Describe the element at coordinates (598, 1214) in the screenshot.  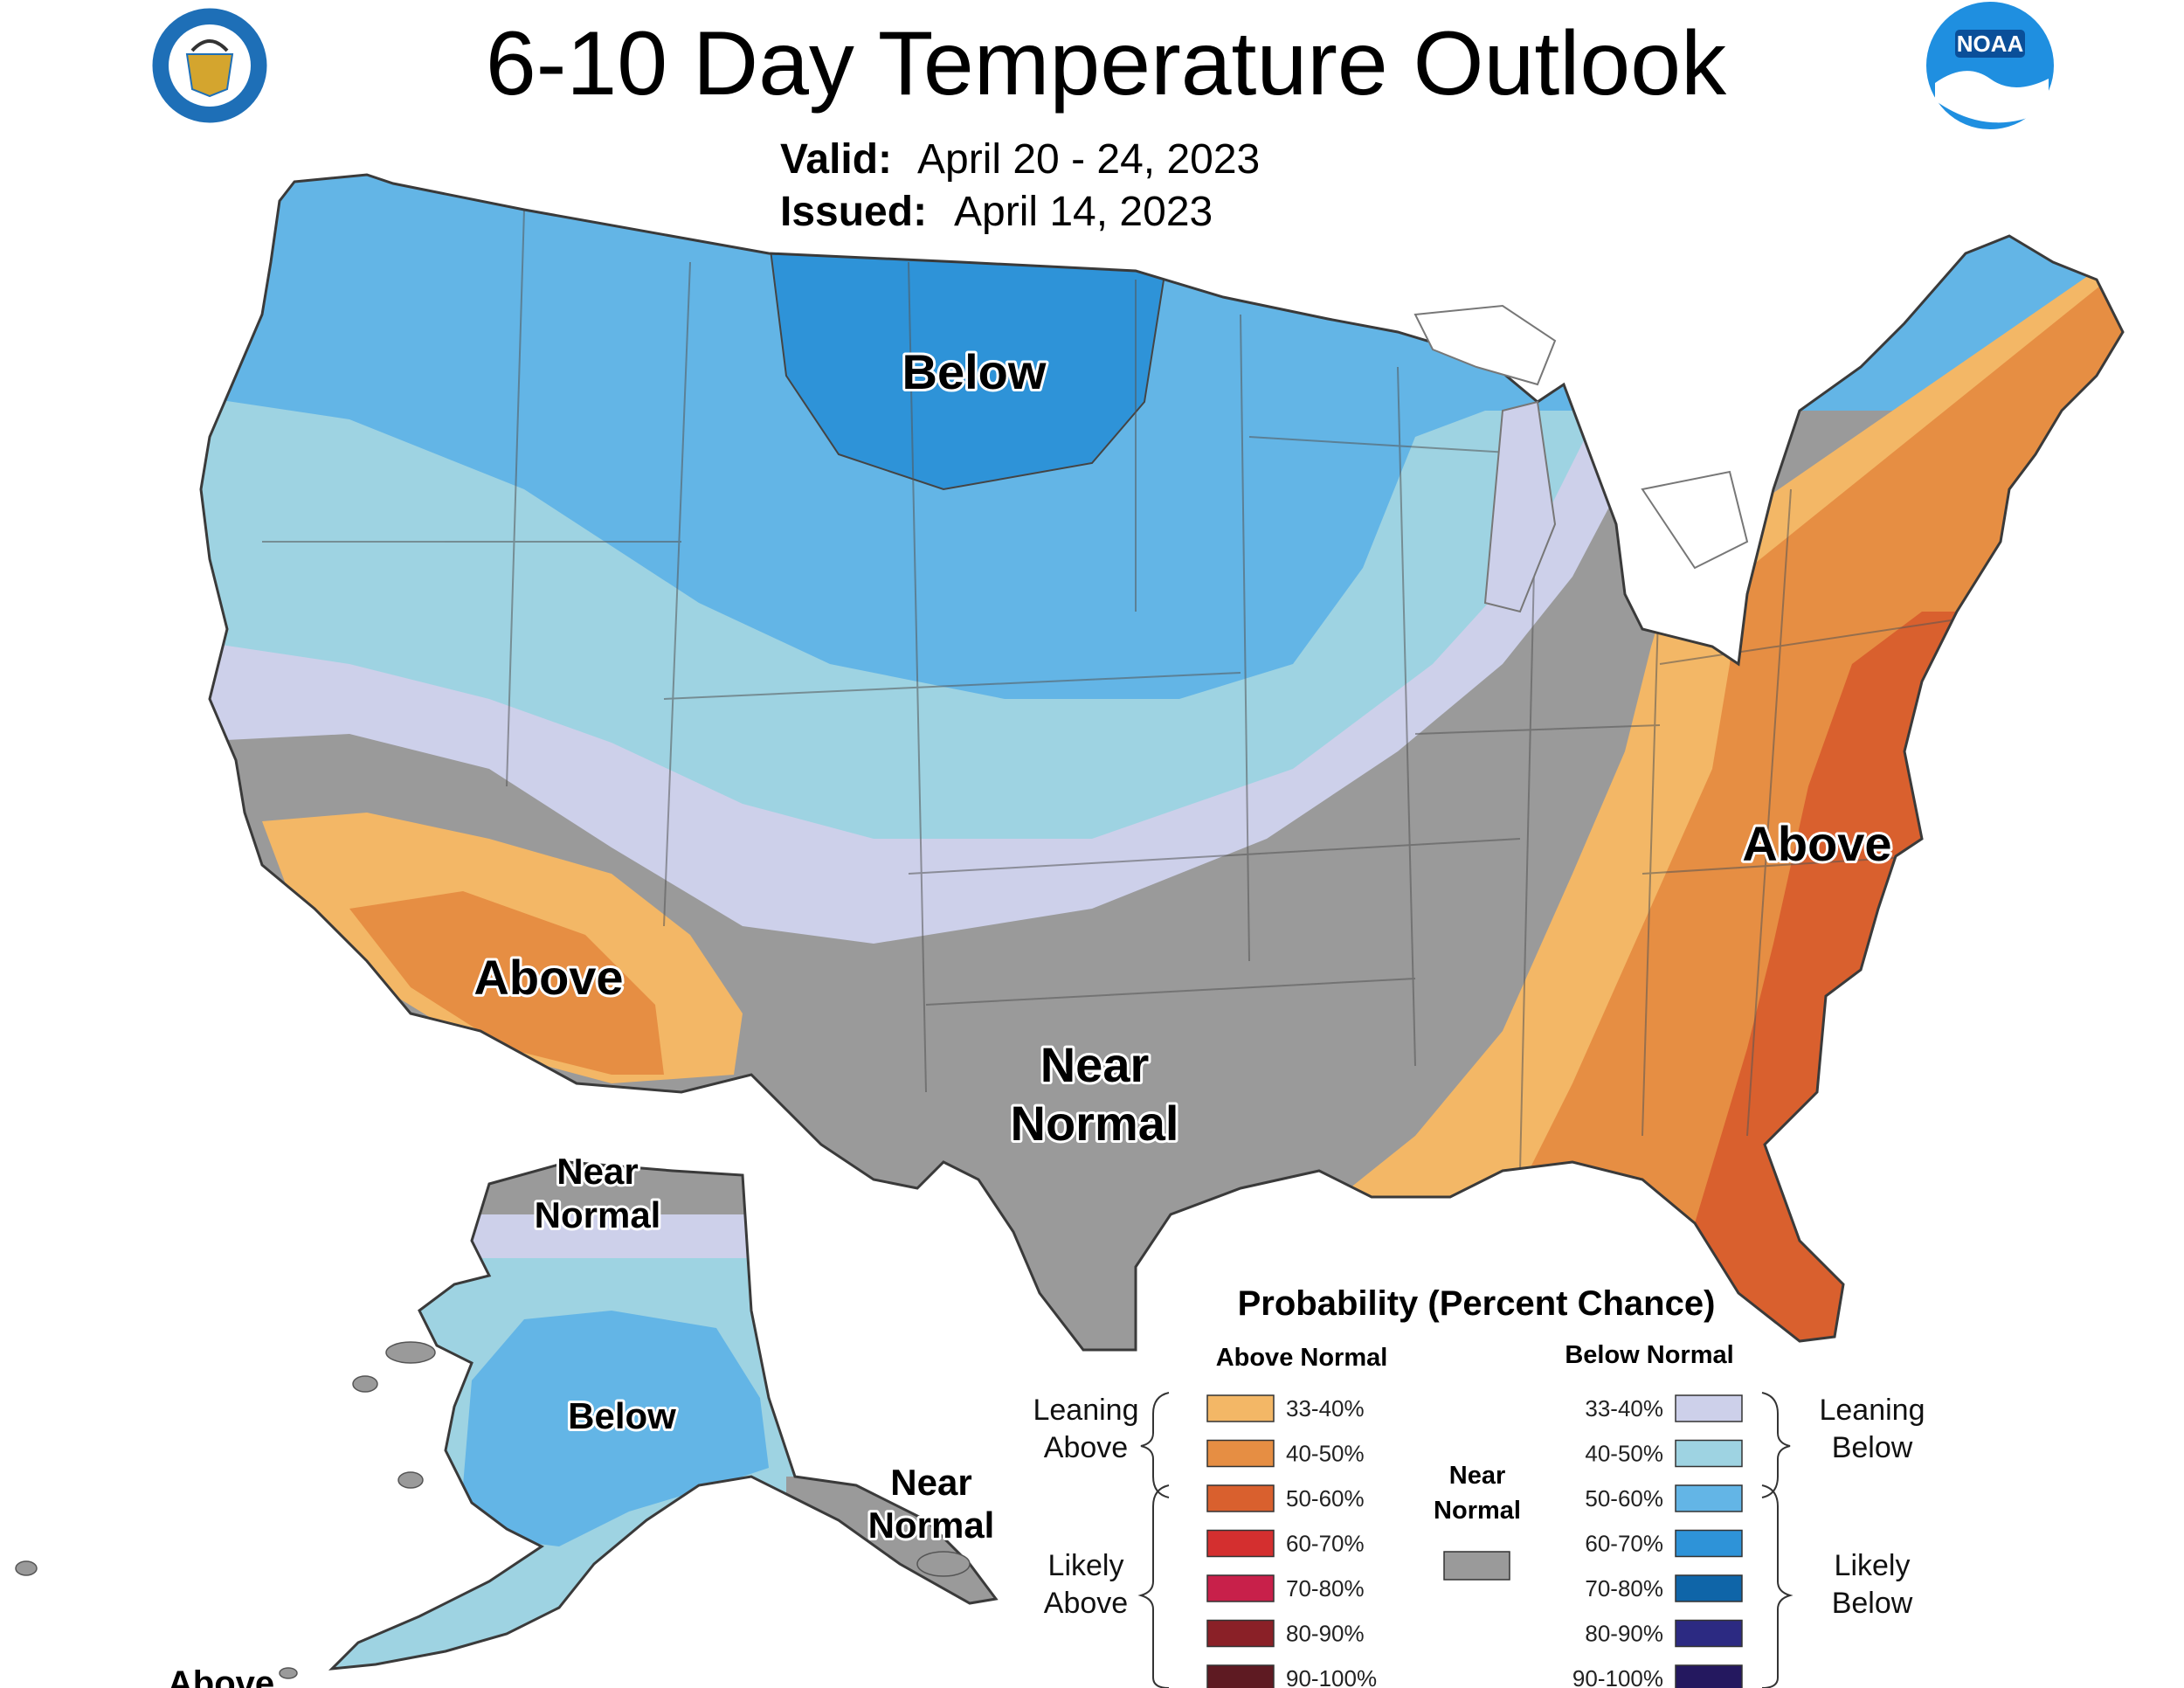
I see `alaska-near-label-line2: Normal` at that location.